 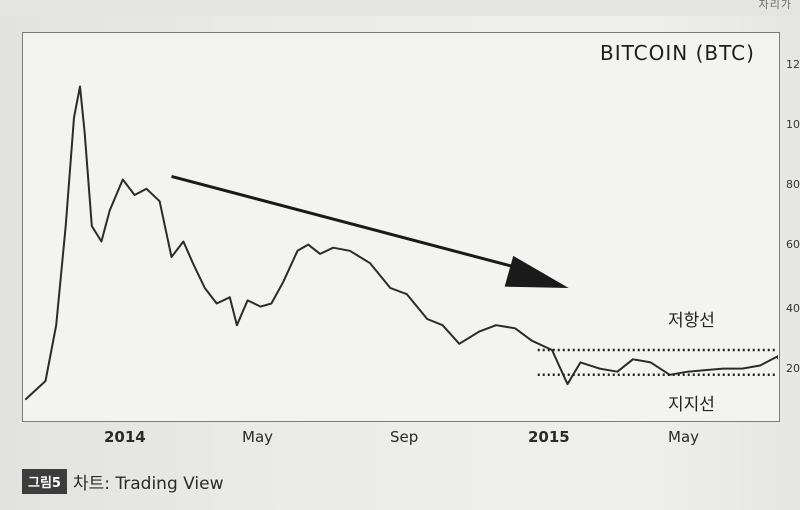 I want to click on y-tick-label: 1200, so click(x=793, y=64).